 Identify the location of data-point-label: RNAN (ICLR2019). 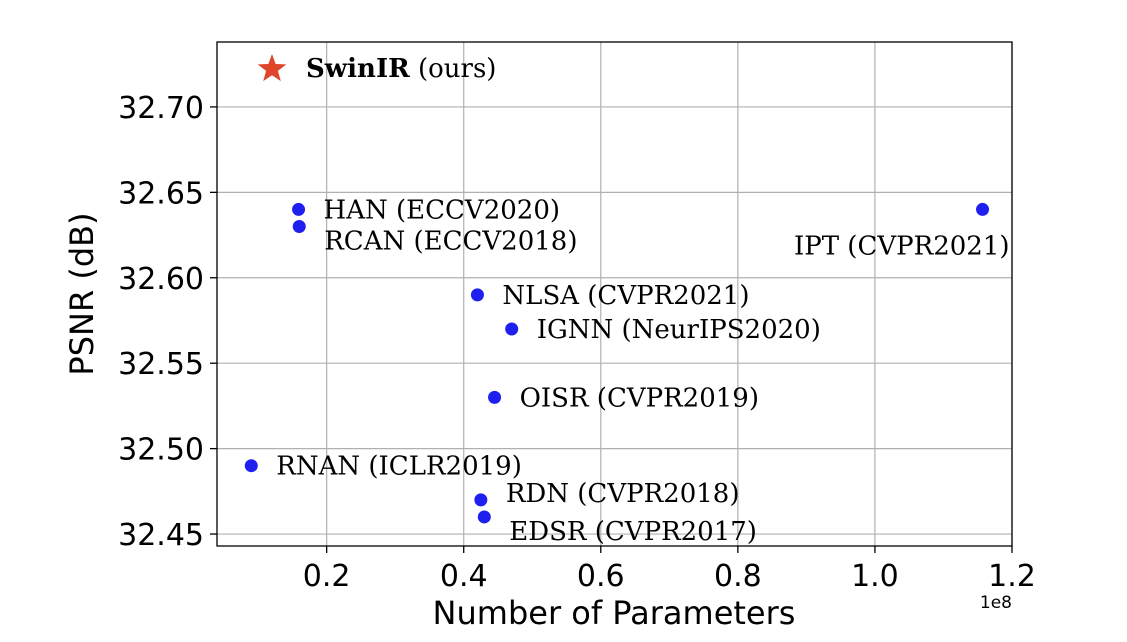
(399, 467).